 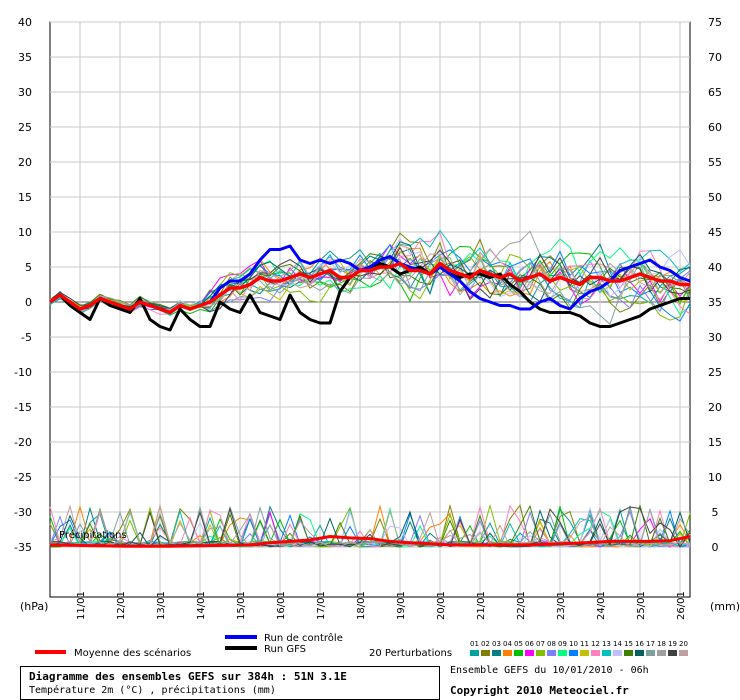 I want to click on right-tick-label: 25, so click(x=715, y=372).